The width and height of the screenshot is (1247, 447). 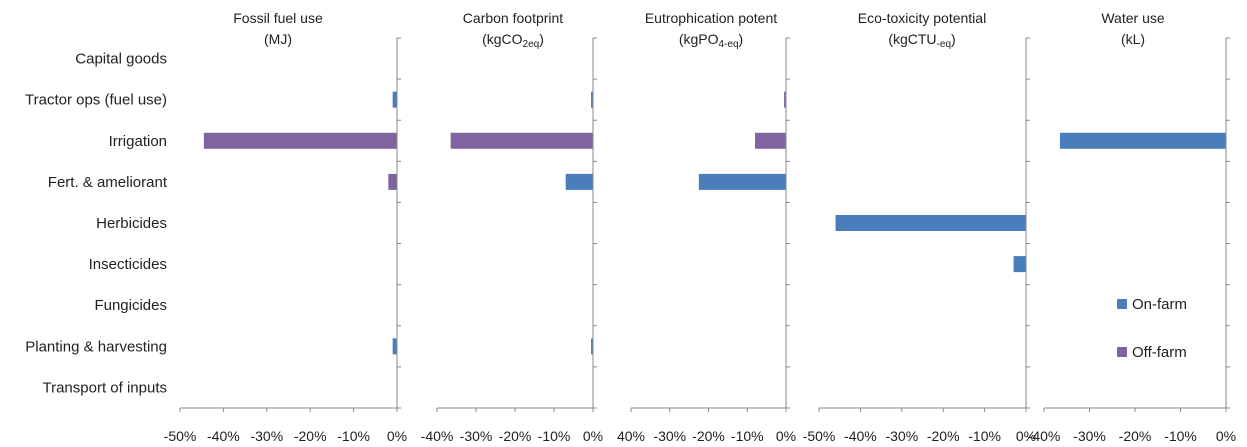 What do you see at coordinates (108, 182) in the screenshot?
I see `category-label-fert-ameliorant: Fert. & ameliorant` at bounding box center [108, 182].